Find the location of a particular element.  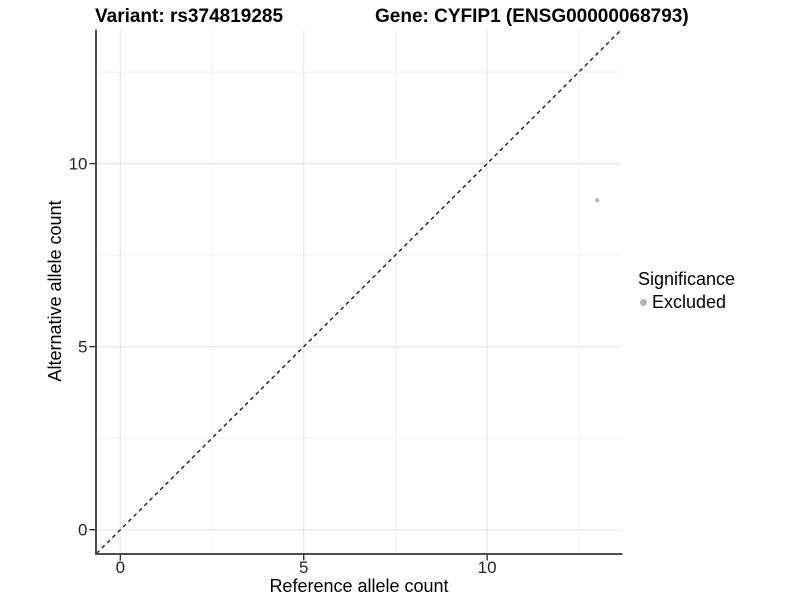

y-axis-title: Alternative allele count is located at coordinates (55, 291).